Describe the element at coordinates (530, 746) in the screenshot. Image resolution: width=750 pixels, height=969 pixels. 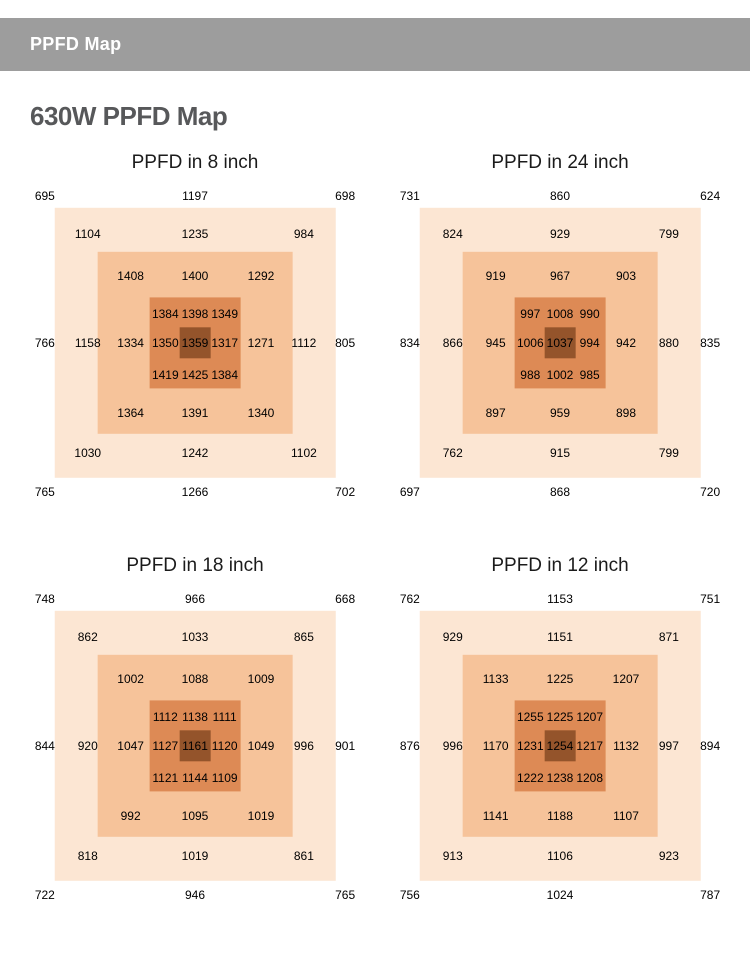
I see `ppfd-value: 1231` at that location.